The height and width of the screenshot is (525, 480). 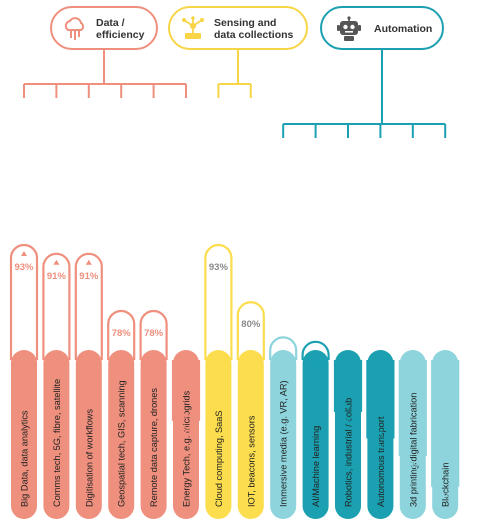 I want to click on bar-value-label: 71%, so click(x=316, y=364).